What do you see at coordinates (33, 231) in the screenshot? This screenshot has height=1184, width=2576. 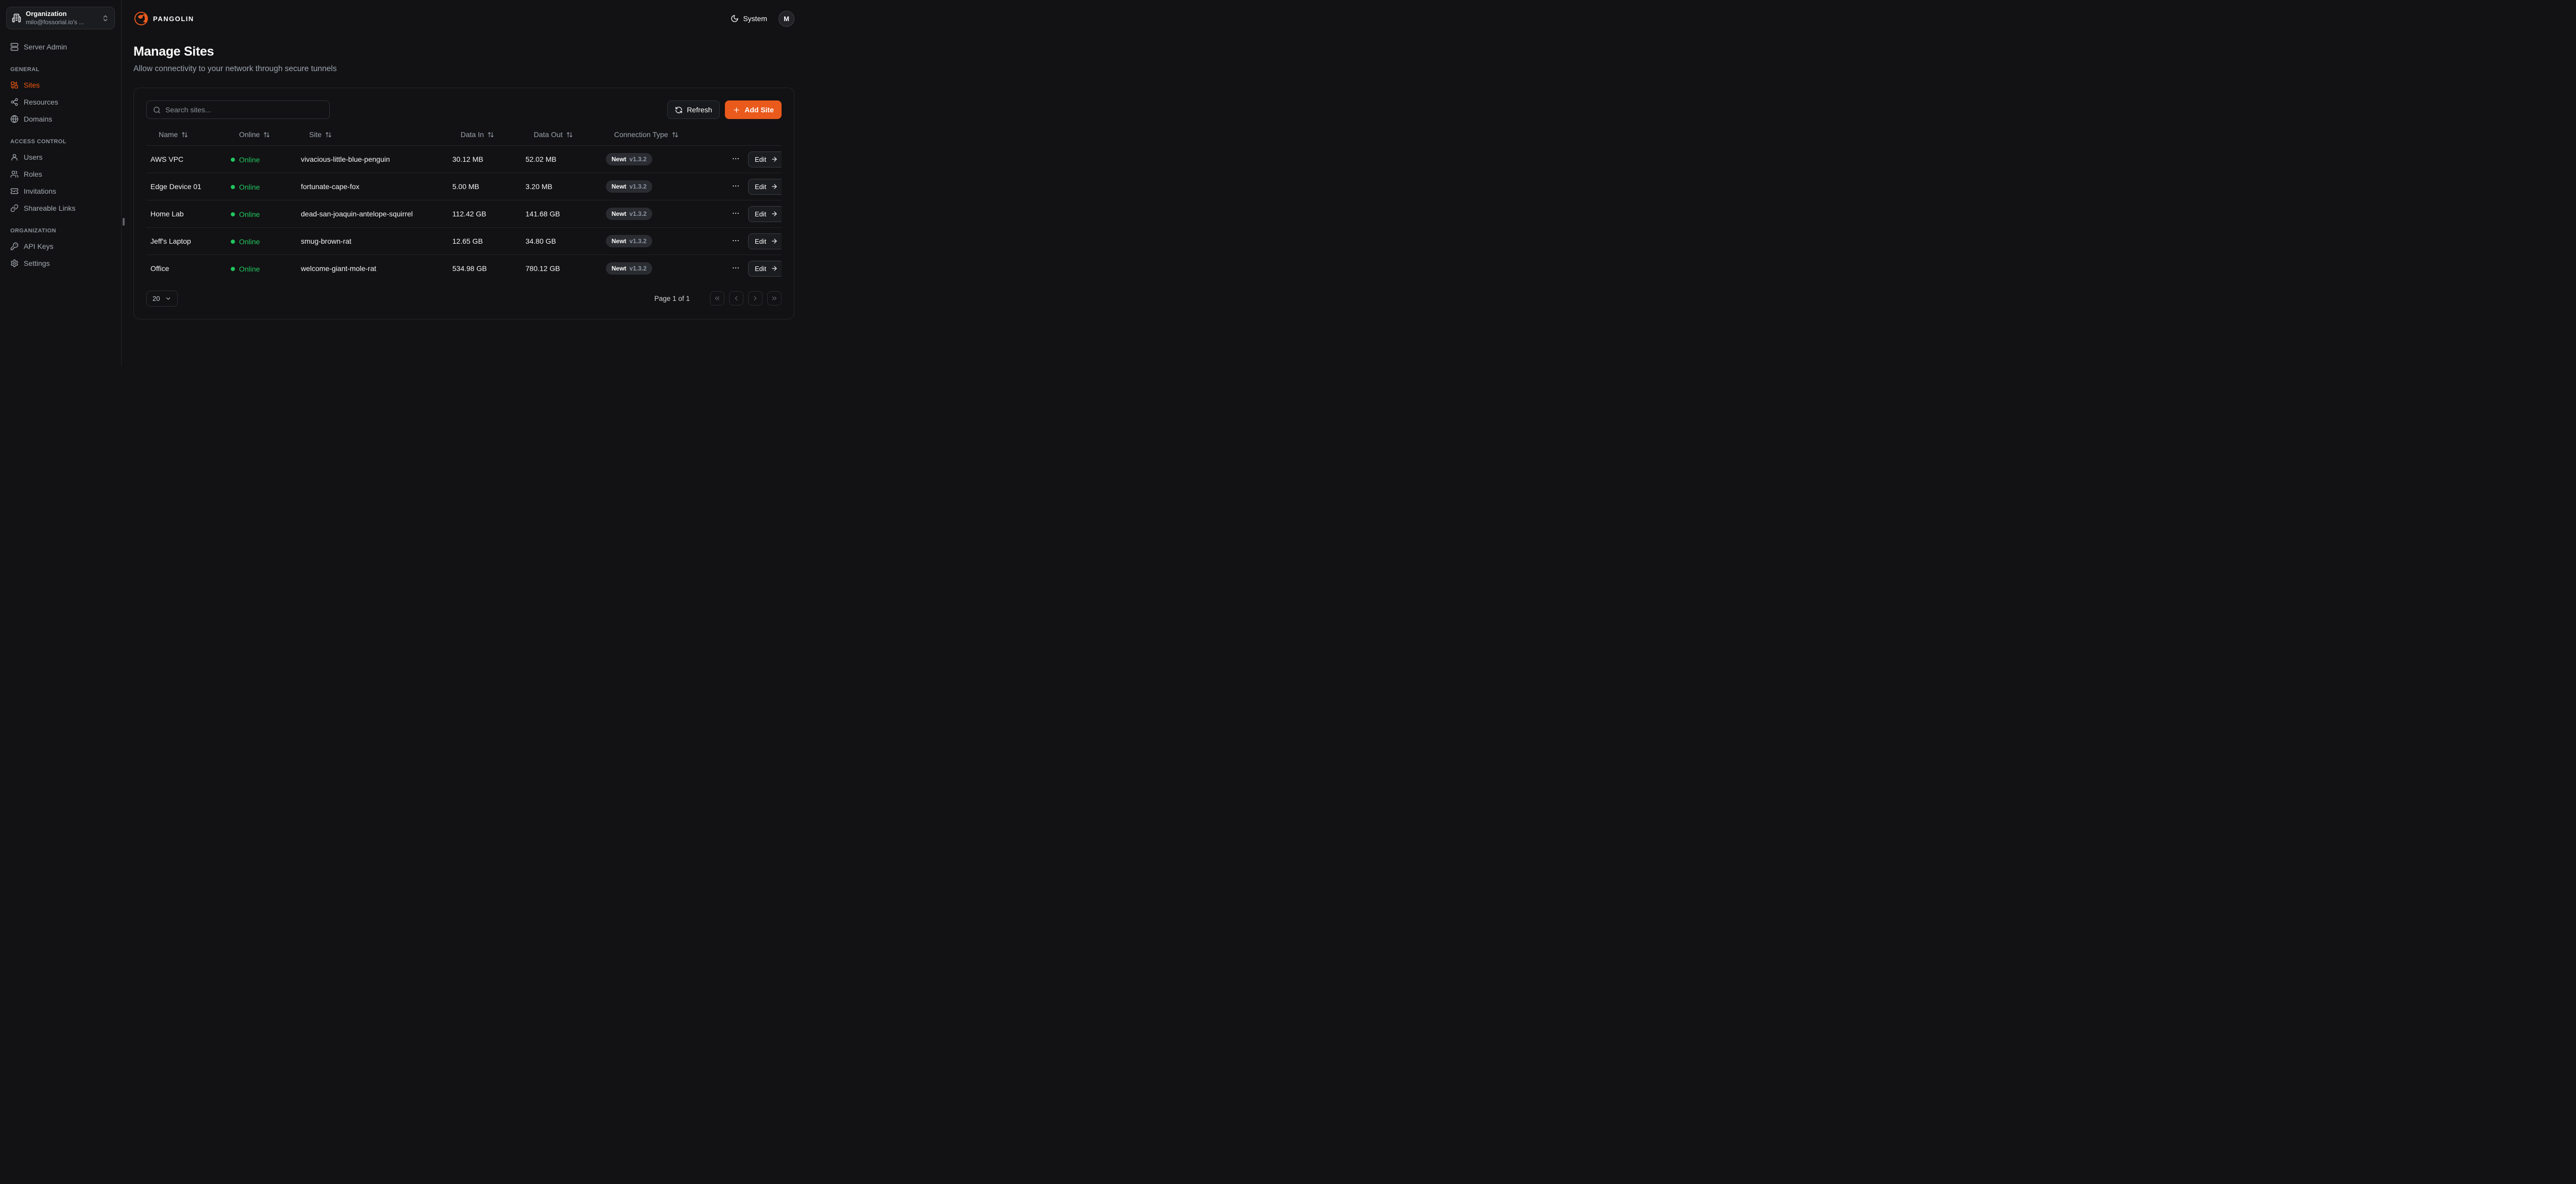 I see `sidebar-section-organization: ORGANIZATION` at bounding box center [33, 231].